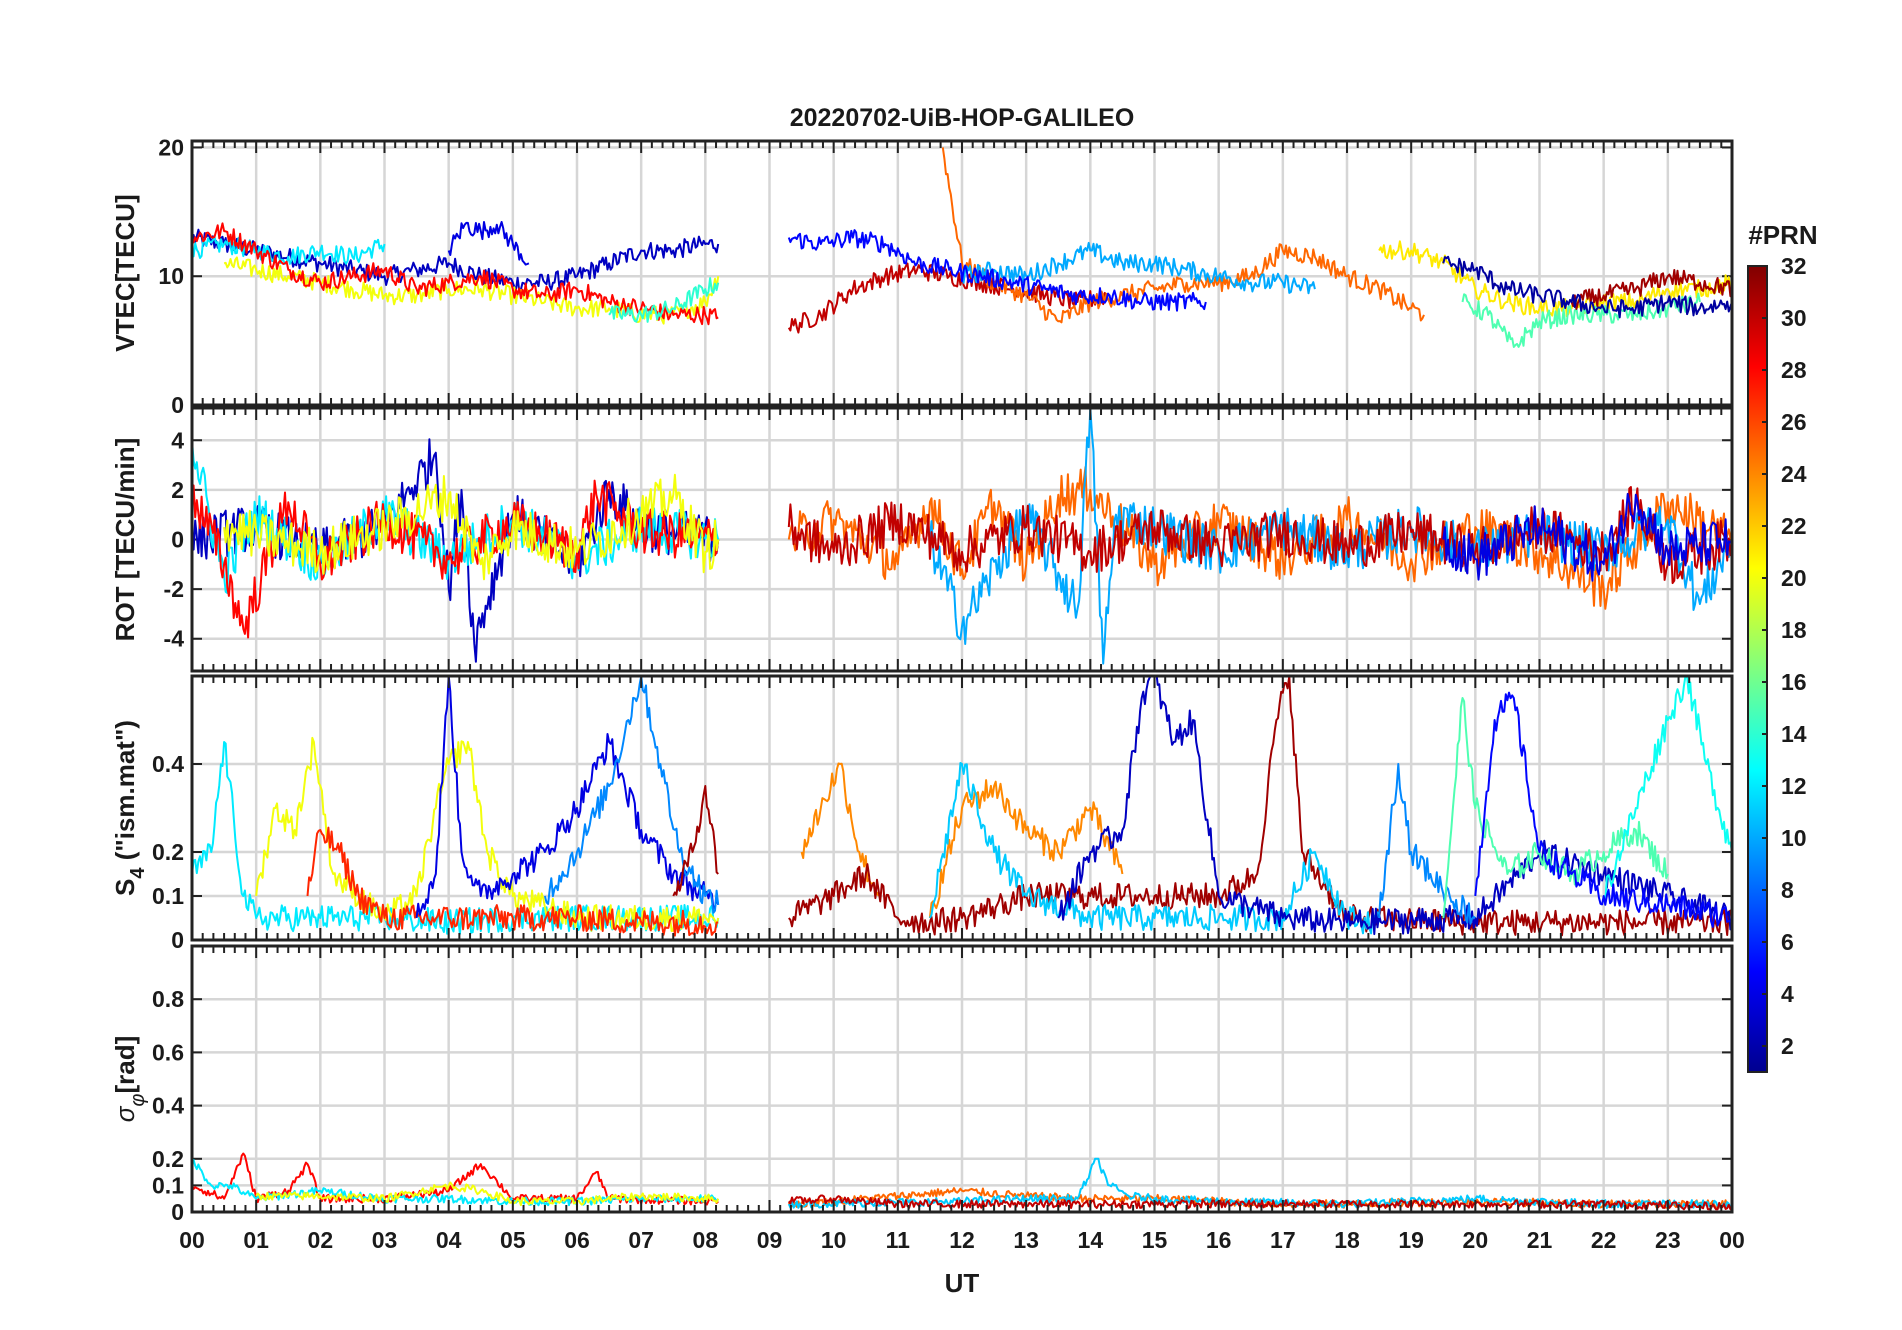 The image size is (1902, 1330). I want to click on x-tick-label: 09, so click(770, 1240).